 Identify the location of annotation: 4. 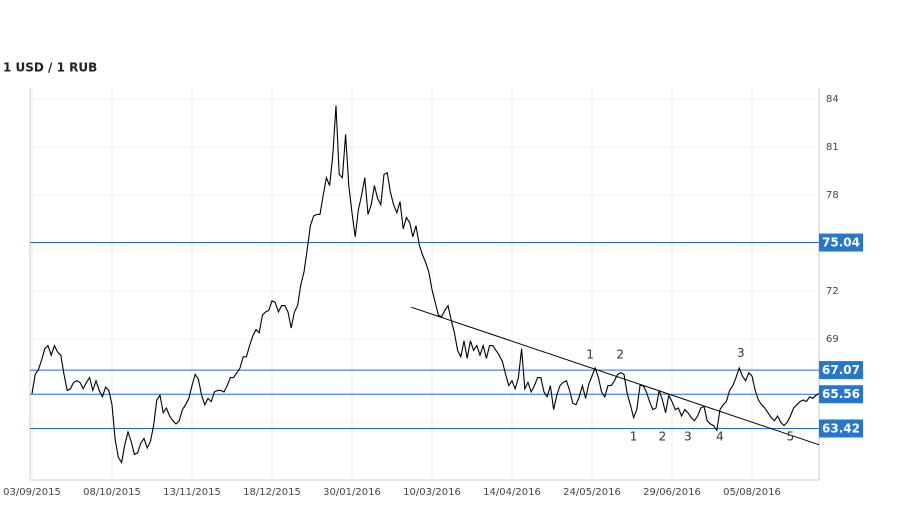
(720, 436).